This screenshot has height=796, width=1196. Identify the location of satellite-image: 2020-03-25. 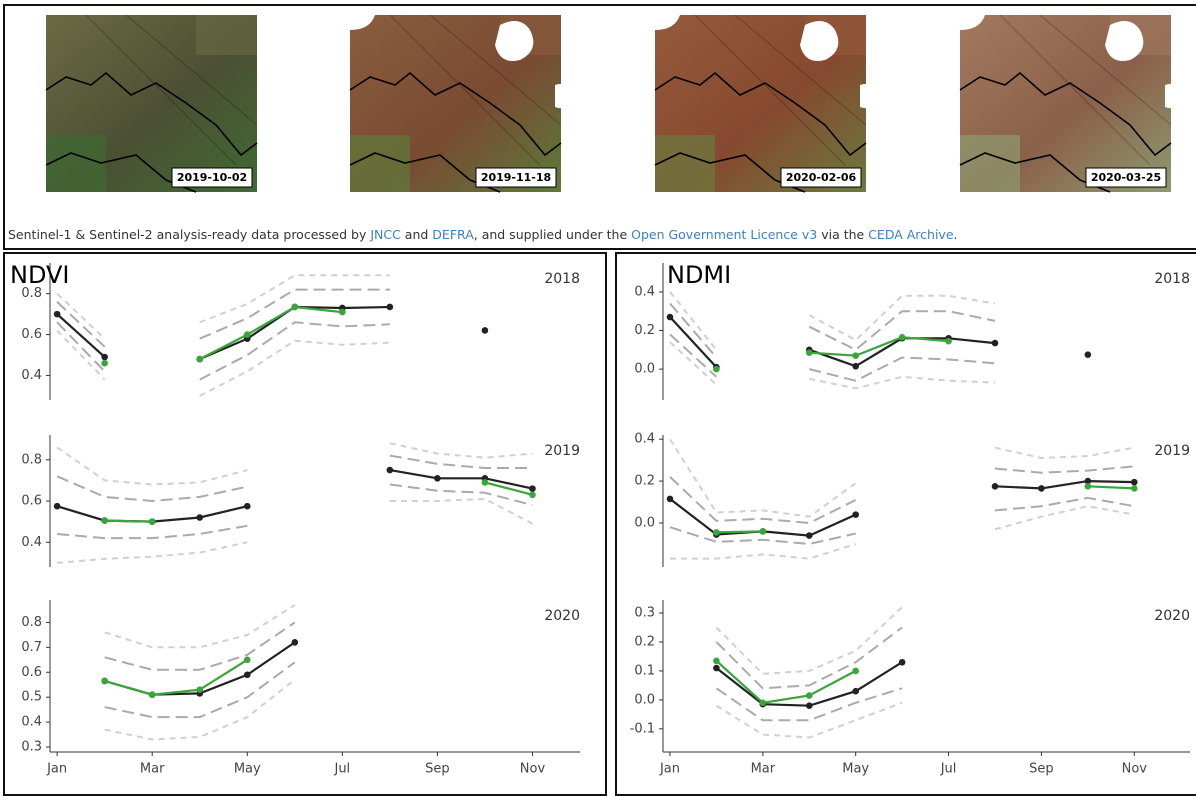
(1071, 103).